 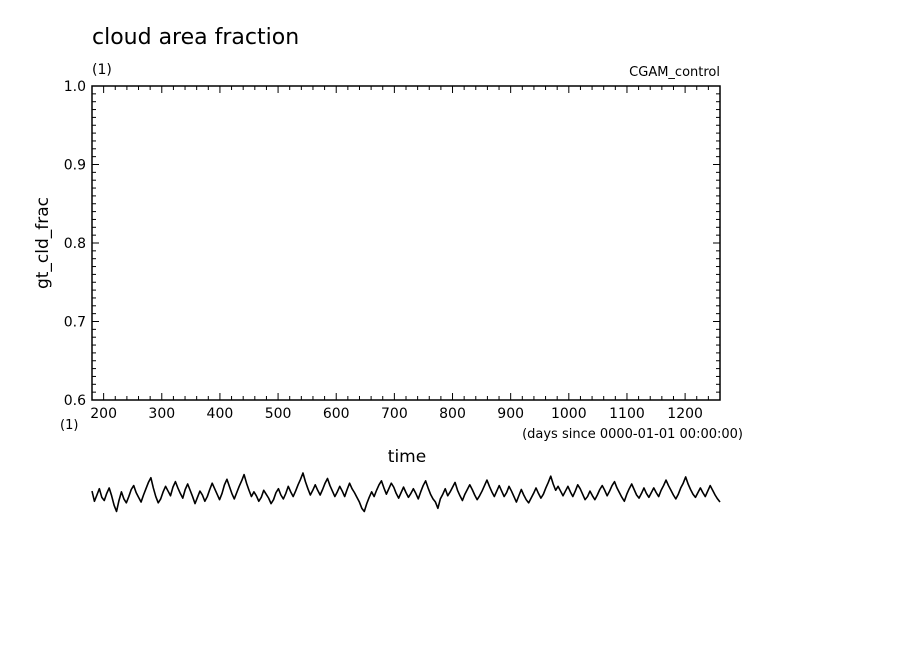 I want to click on x-tick-label: 300, so click(x=161, y=414).